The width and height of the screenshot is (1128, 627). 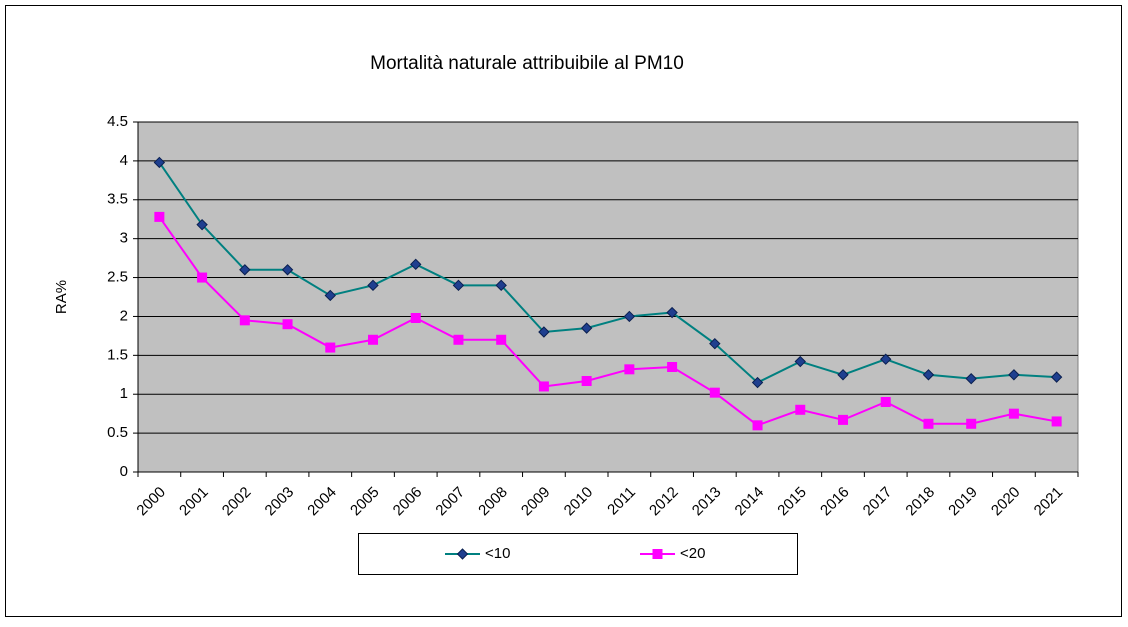 I want to click on y-tick-label: 3, so click(x=124, y=238).